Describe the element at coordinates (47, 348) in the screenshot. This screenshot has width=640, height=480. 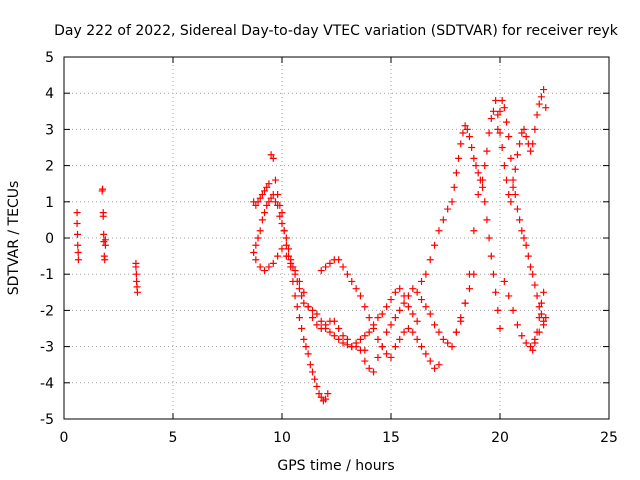
I see `y-tick-label: -3` at that location.